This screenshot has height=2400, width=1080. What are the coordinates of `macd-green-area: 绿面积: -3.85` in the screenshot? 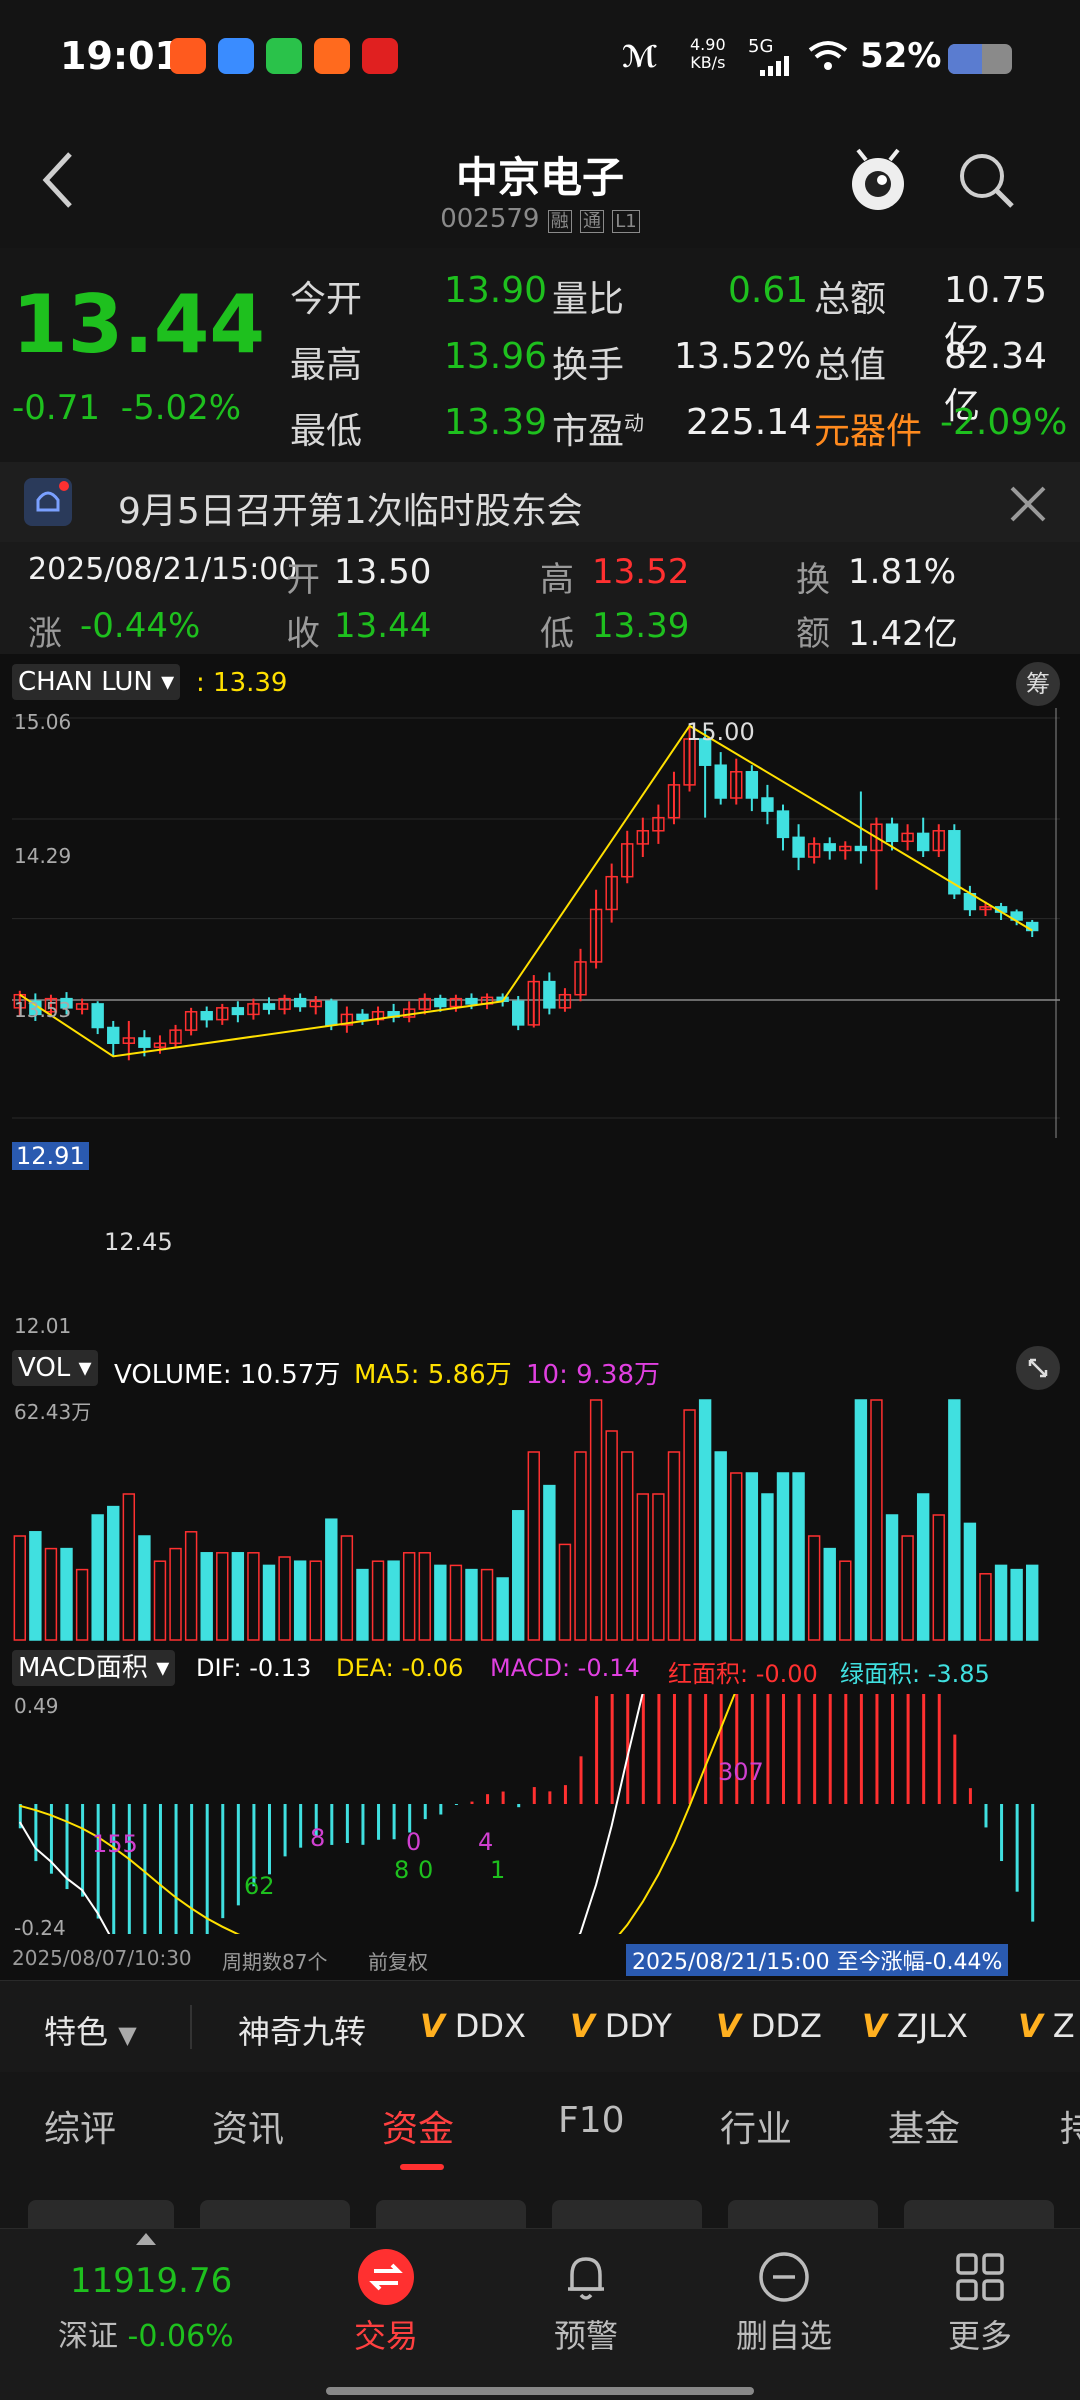 It's located at (915, 1674).